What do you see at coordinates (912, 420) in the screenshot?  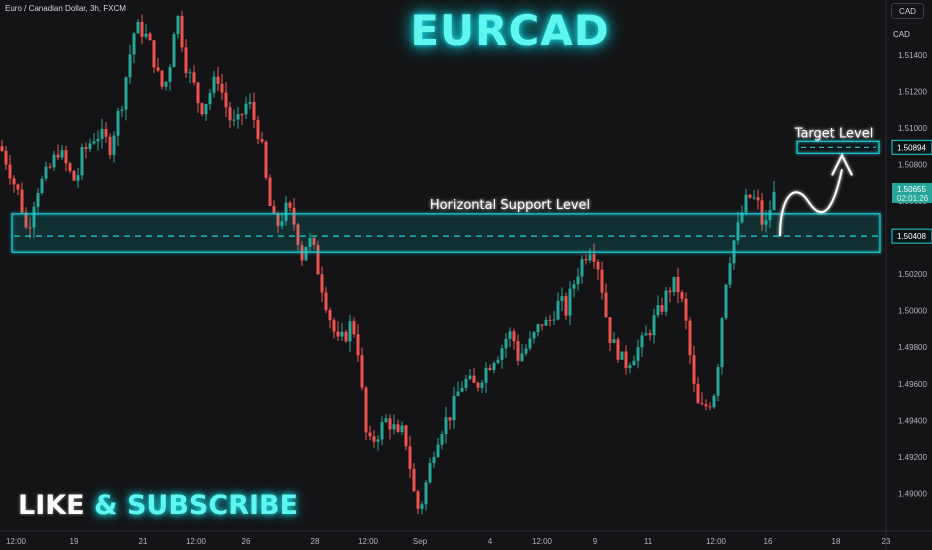 I see `price-axis-label: 1.49400` at bounding box center [912, 420].